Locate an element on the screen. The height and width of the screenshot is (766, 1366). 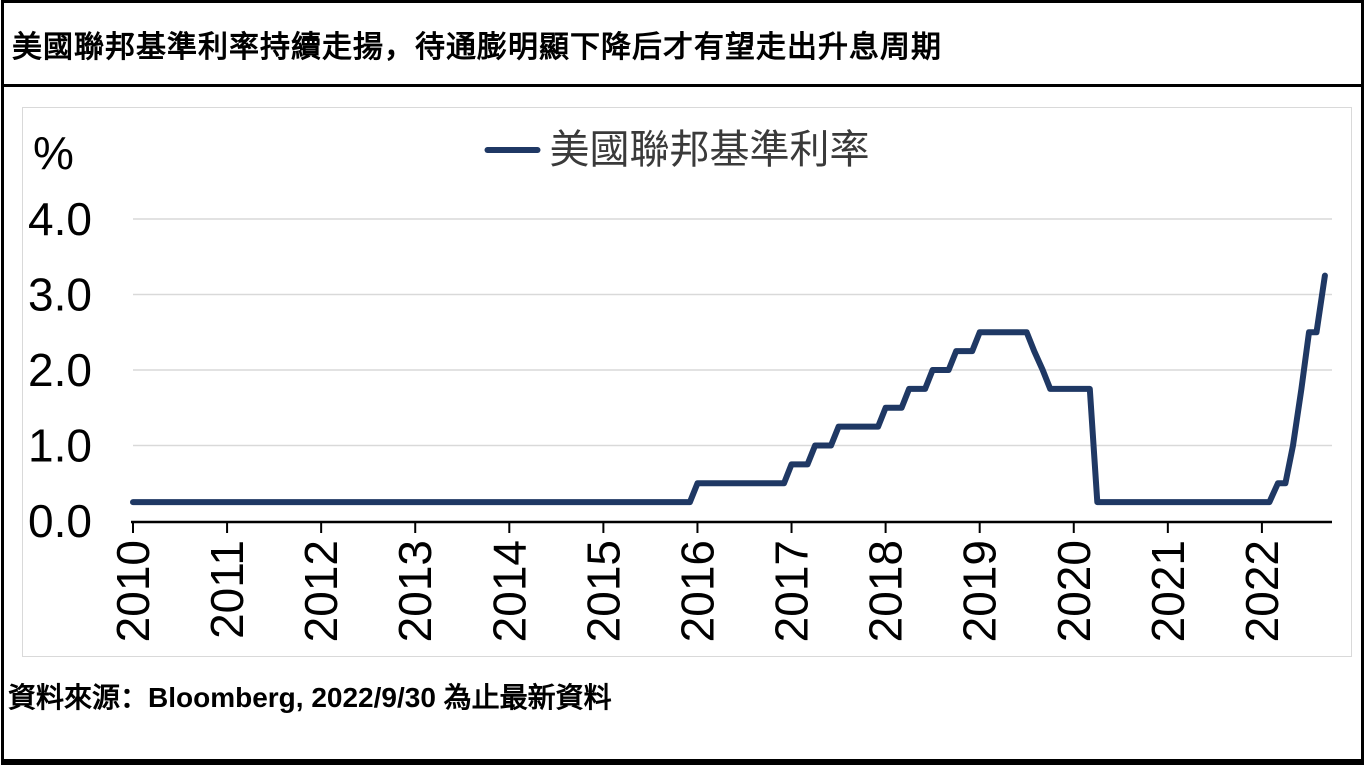
x-tick-label: 2011 is located at coordinates (227, 589).